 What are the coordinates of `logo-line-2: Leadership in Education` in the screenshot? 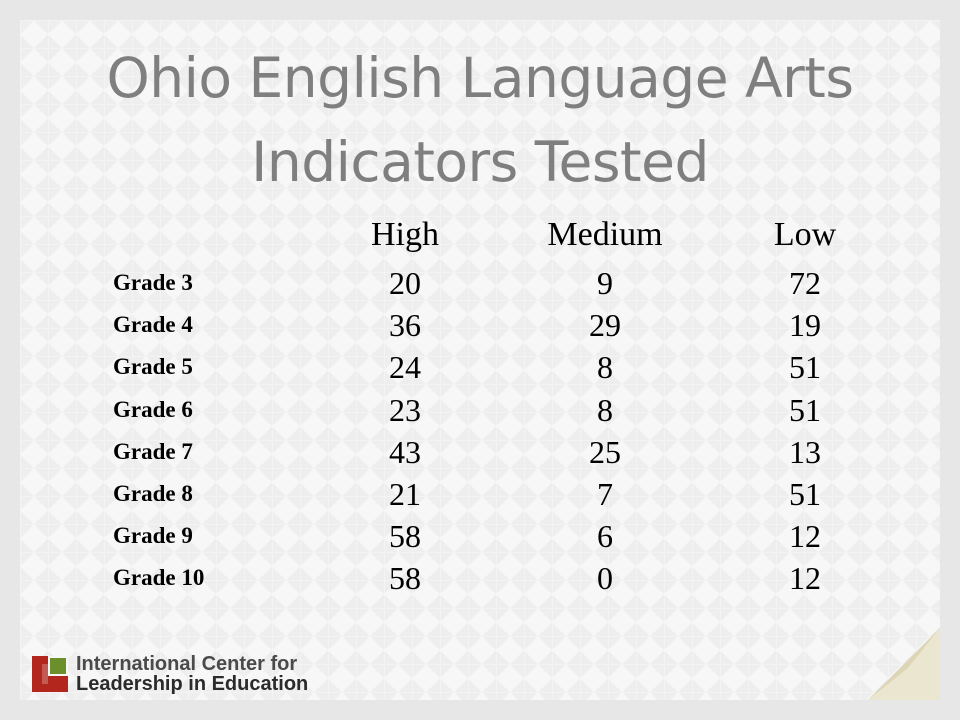 It's located at (192, 684).